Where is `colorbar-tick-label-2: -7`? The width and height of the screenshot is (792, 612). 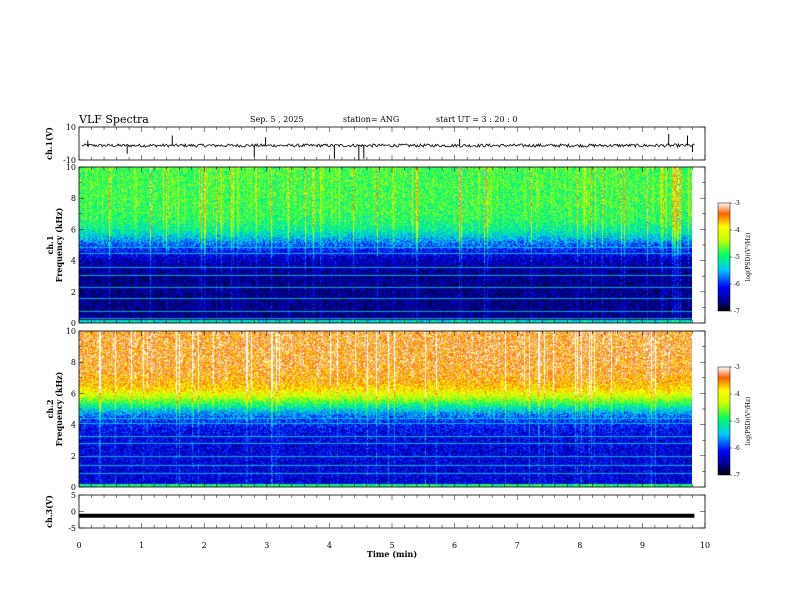 colorbar-tick-label-2: -7 is located at coordinates (737, 311).